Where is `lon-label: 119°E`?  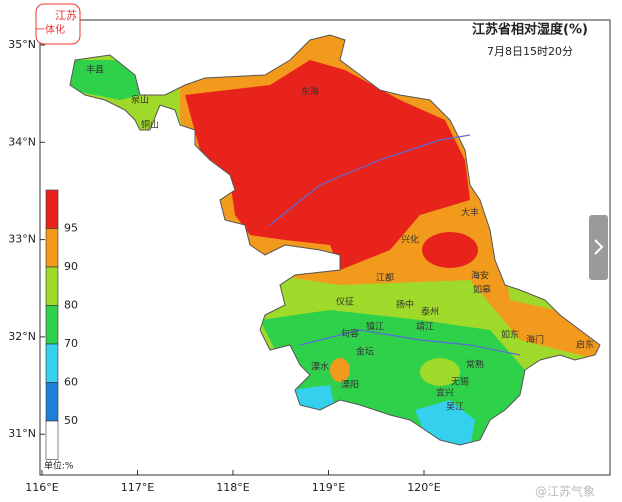
lon-label: 119°E is located at coordinates (328, 487).